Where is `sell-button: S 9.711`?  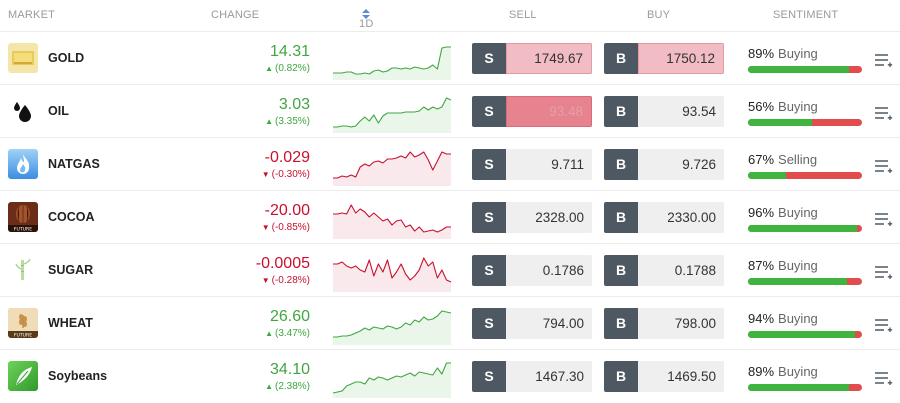
sell-button: S 9.711 is located at coordinates (532, 164).